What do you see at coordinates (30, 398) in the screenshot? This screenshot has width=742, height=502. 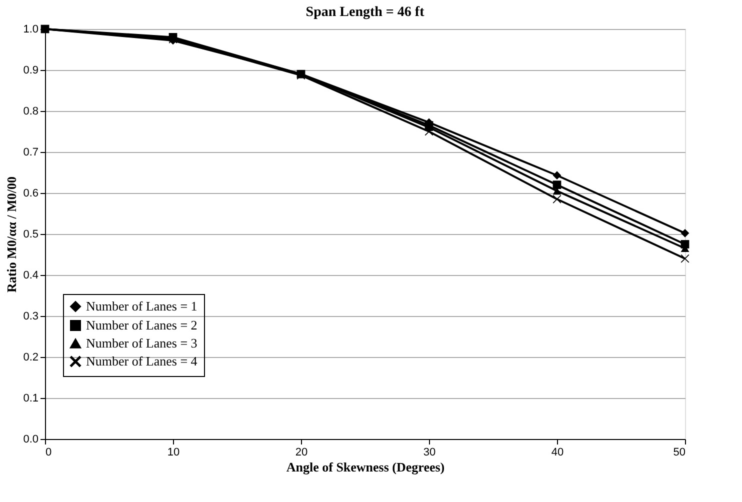 I see `y-tick-label: 0.1` at bounding box center [30, 398].